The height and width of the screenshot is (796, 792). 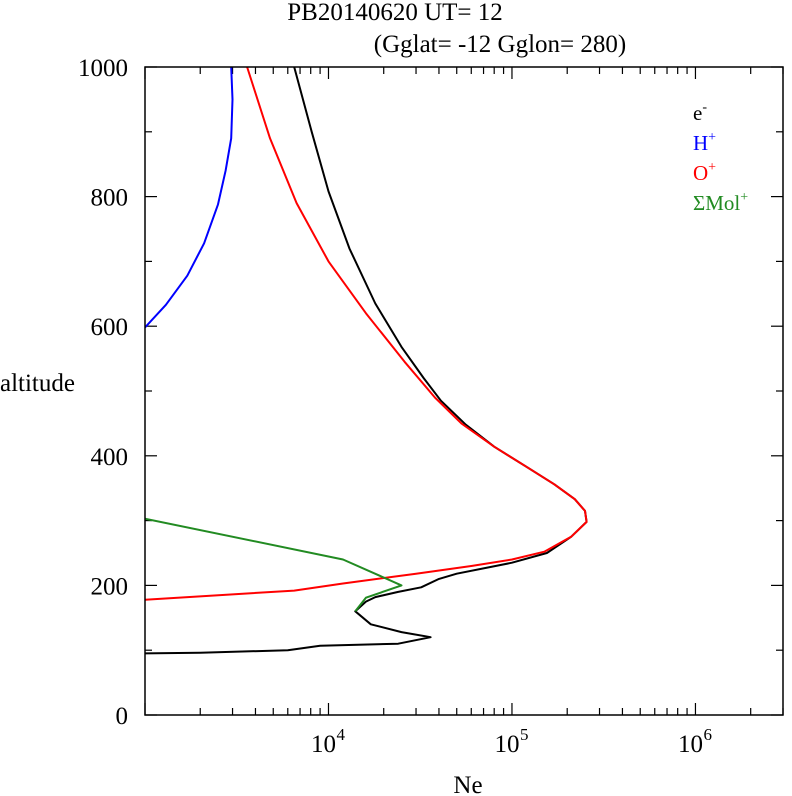 What do you see at coordinates (110, 198) in the screenshot?
I see `y-tick-label: 800` at bounding box center [110, 198].